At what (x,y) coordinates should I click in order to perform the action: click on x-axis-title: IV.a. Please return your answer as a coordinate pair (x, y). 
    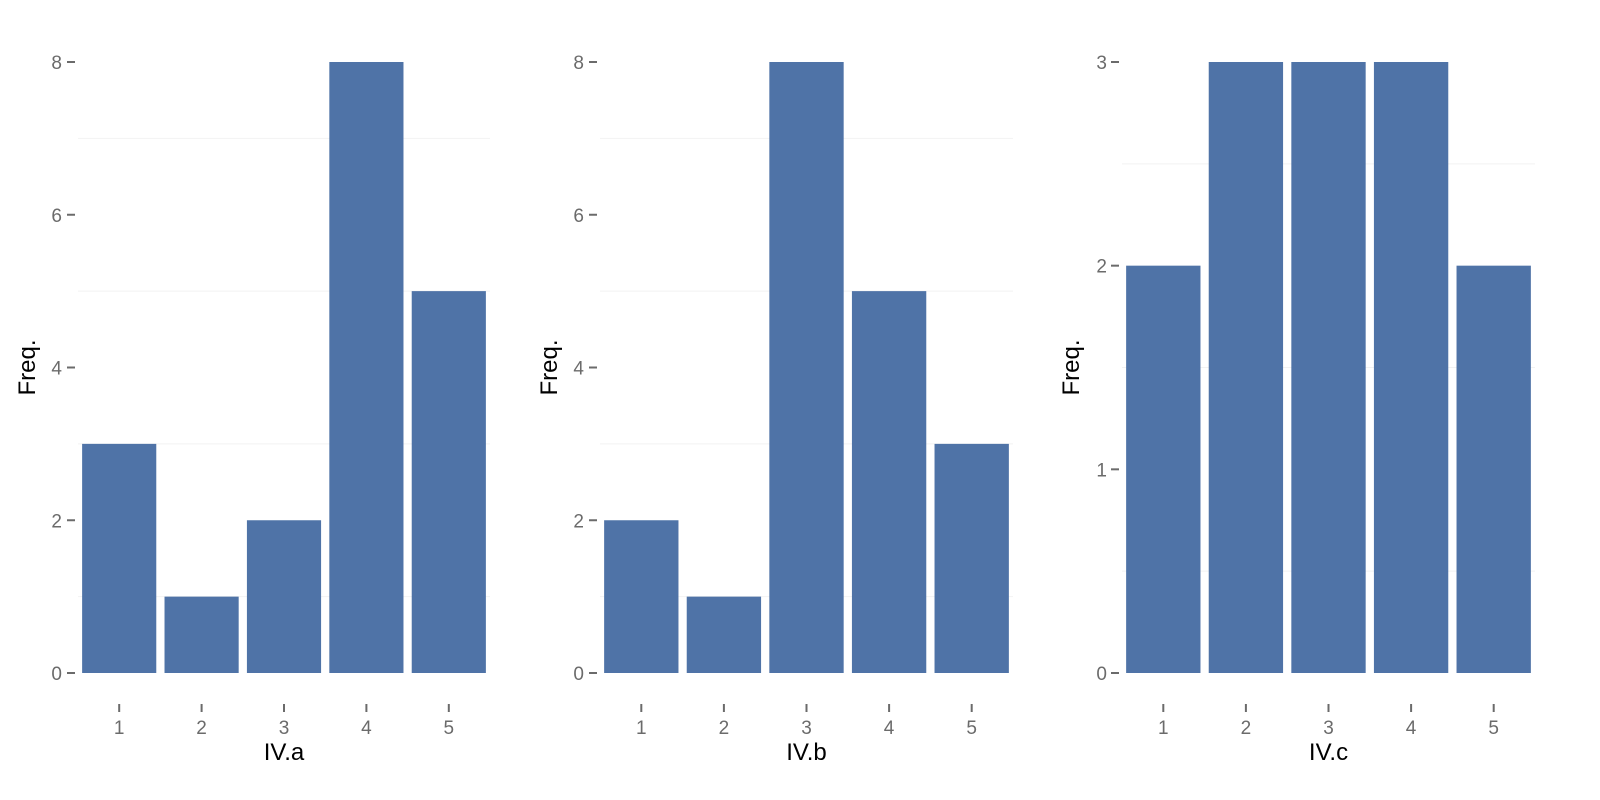
    Looking at the image, I should click on (284, 752).